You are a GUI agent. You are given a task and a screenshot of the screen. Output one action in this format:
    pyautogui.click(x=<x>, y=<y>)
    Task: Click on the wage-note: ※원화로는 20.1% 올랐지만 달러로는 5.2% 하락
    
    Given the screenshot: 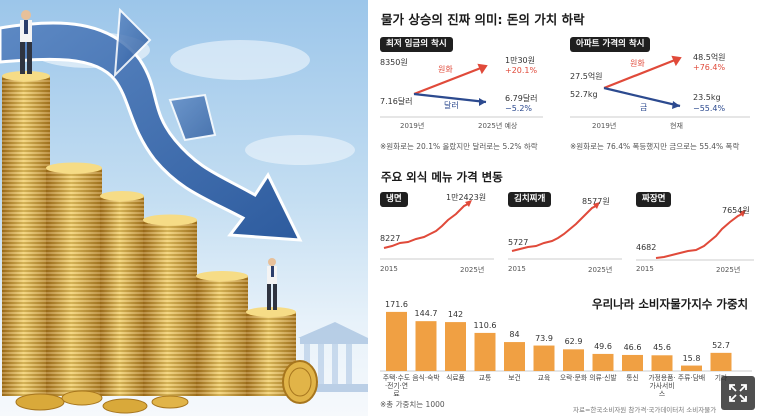 What is the action you would take?
    pyautogui.click(x=459, y=146)
    